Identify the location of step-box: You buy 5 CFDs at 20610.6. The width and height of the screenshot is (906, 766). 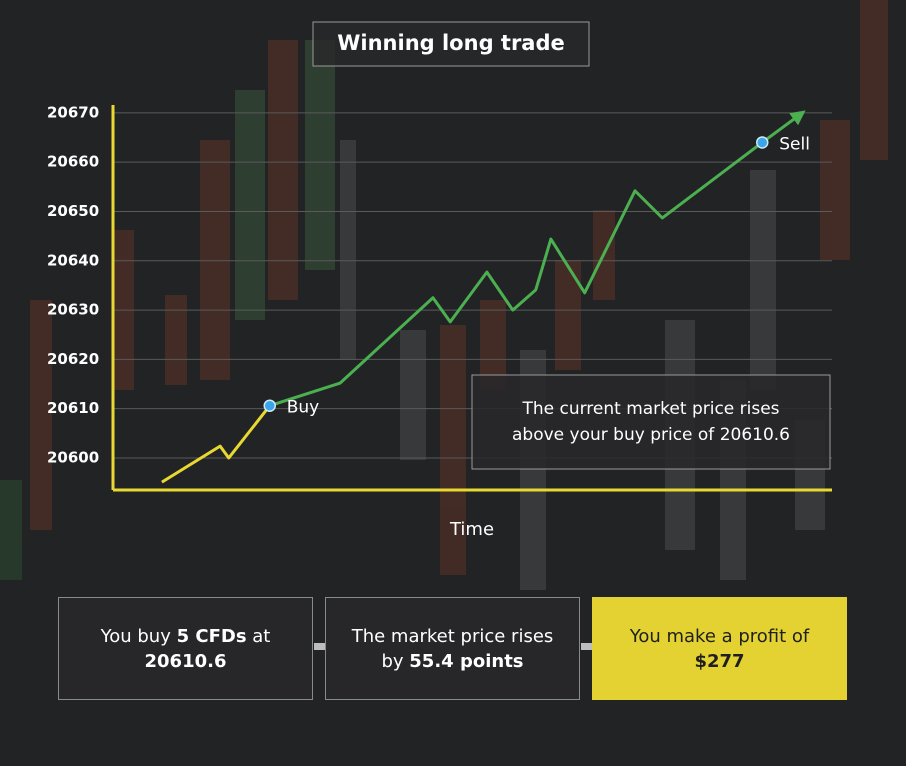
(185, 648).